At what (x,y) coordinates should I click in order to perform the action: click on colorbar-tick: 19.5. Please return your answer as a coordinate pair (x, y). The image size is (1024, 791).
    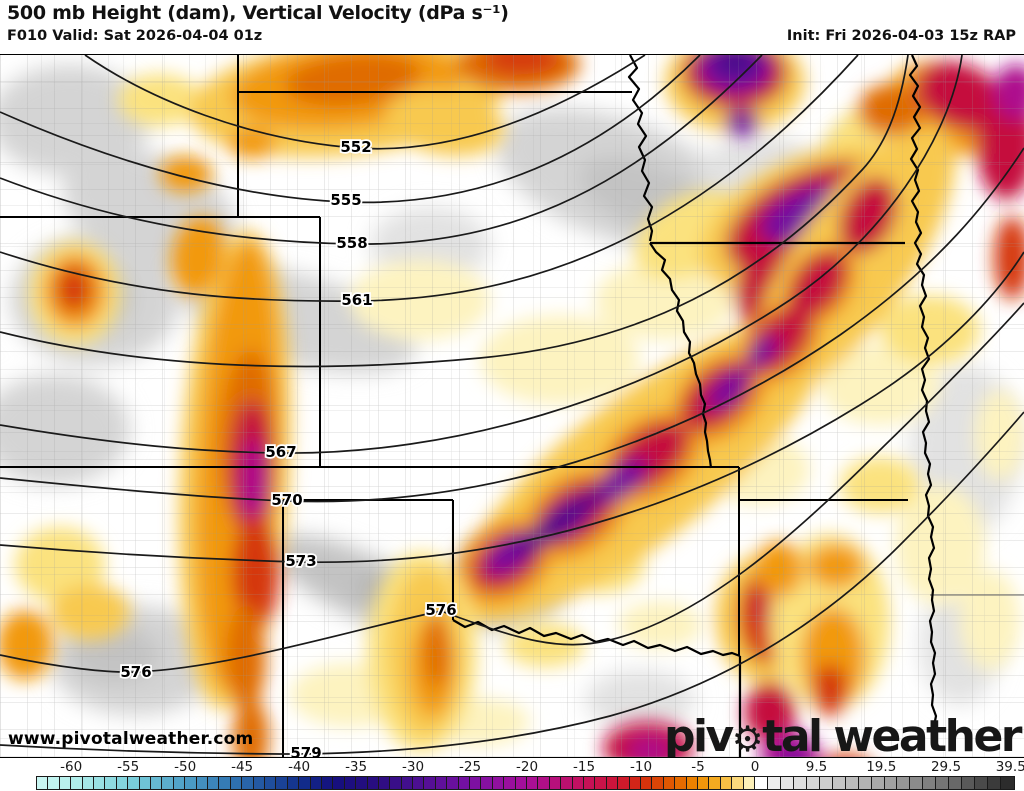
    Looking at the image, I should click on (881, 767).